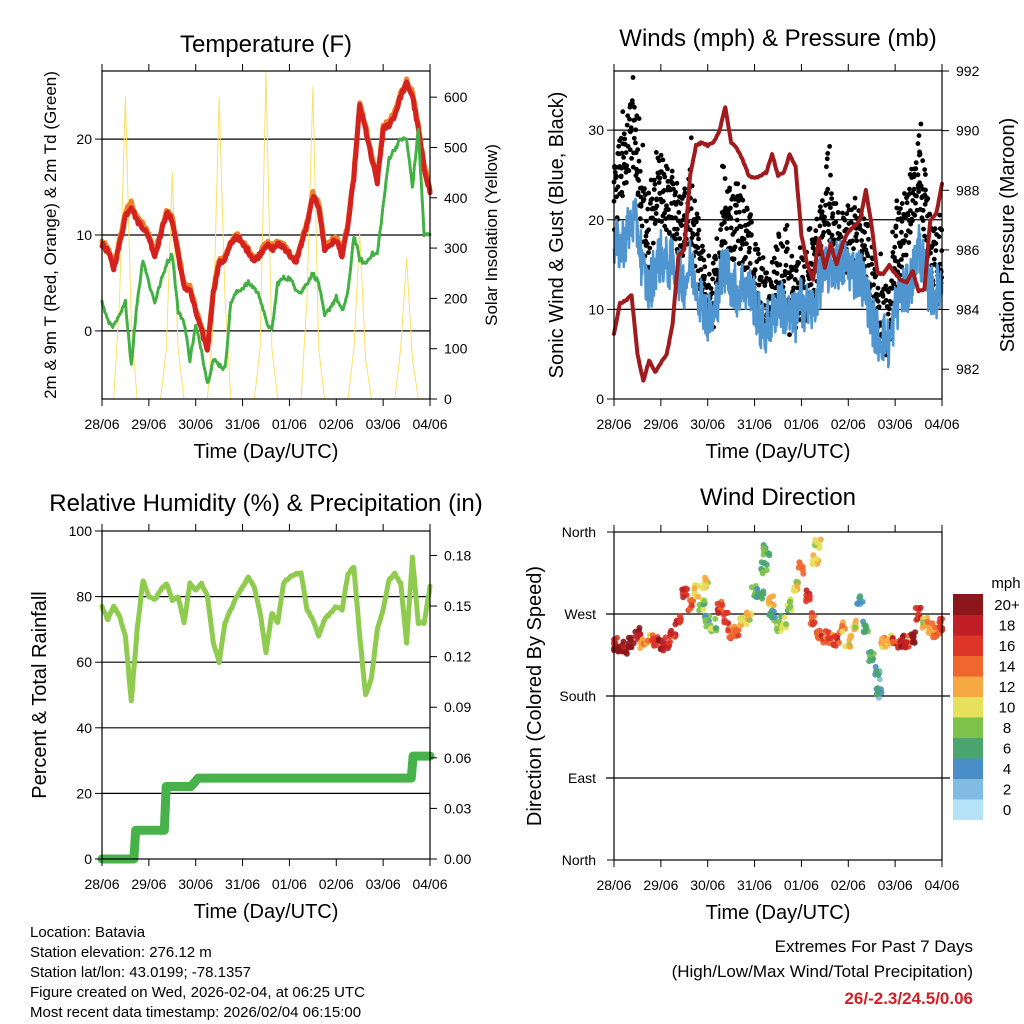  Describe the element at coordinates (1007, 810) in the screenshot. I see `legend-label: 0` at that location.